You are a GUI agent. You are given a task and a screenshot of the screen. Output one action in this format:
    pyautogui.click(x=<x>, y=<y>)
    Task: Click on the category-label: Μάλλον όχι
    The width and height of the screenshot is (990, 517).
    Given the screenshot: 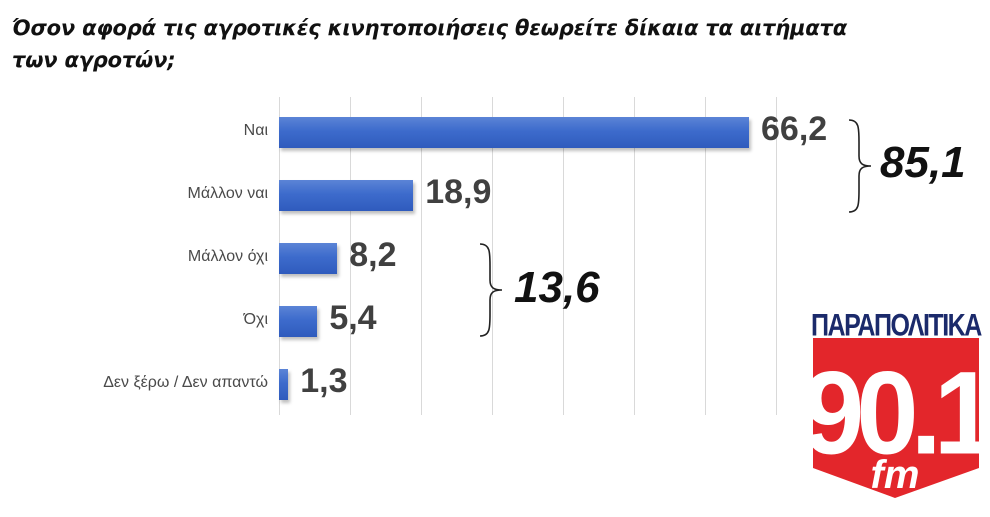 What is the action you would take?
    pyautogui.click(x=227, y=256)
    